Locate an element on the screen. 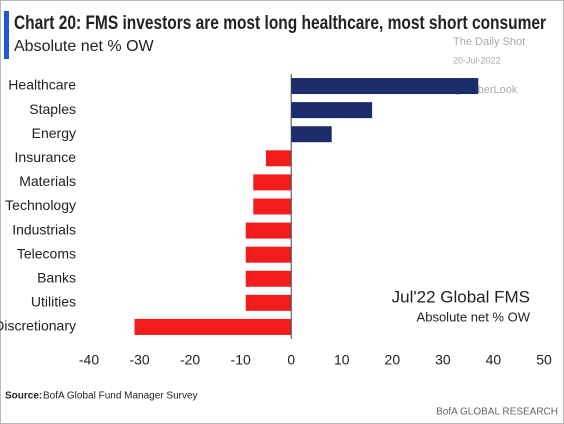 Image resolution: width=564 pixels, height=424 pixels. title-accent is located at coordinates (6, 35).